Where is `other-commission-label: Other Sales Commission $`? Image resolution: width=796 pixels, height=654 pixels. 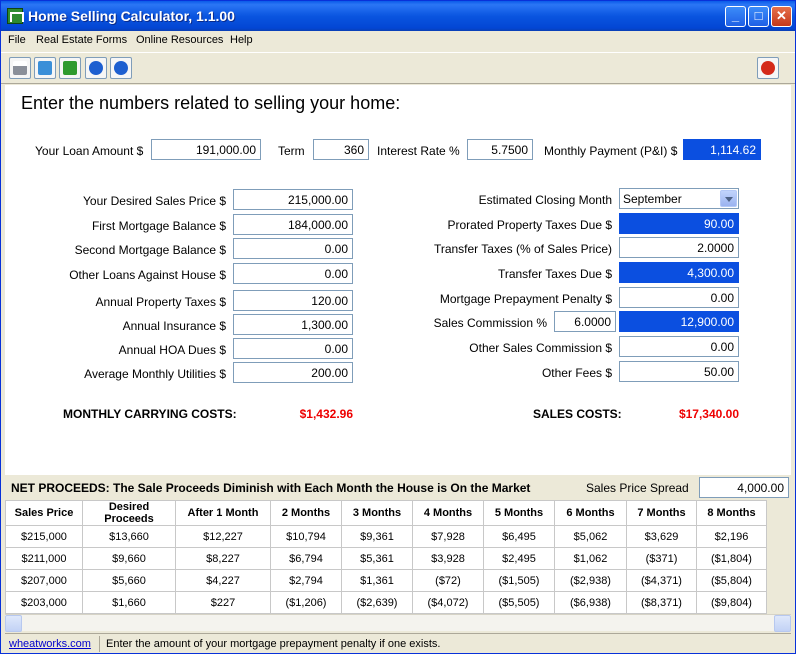 other-commission-label: Other Sales Commission $ is located at coordinates (540, 348).